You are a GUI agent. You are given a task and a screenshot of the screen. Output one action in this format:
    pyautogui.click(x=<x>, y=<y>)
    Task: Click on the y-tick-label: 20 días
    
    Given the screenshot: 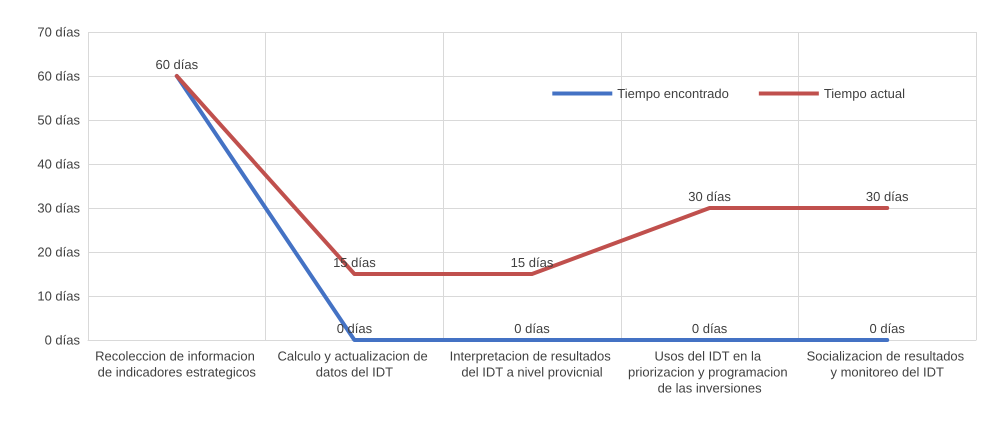 What is the action you would take?
    pyautogui.click(x=58, y=252)
    